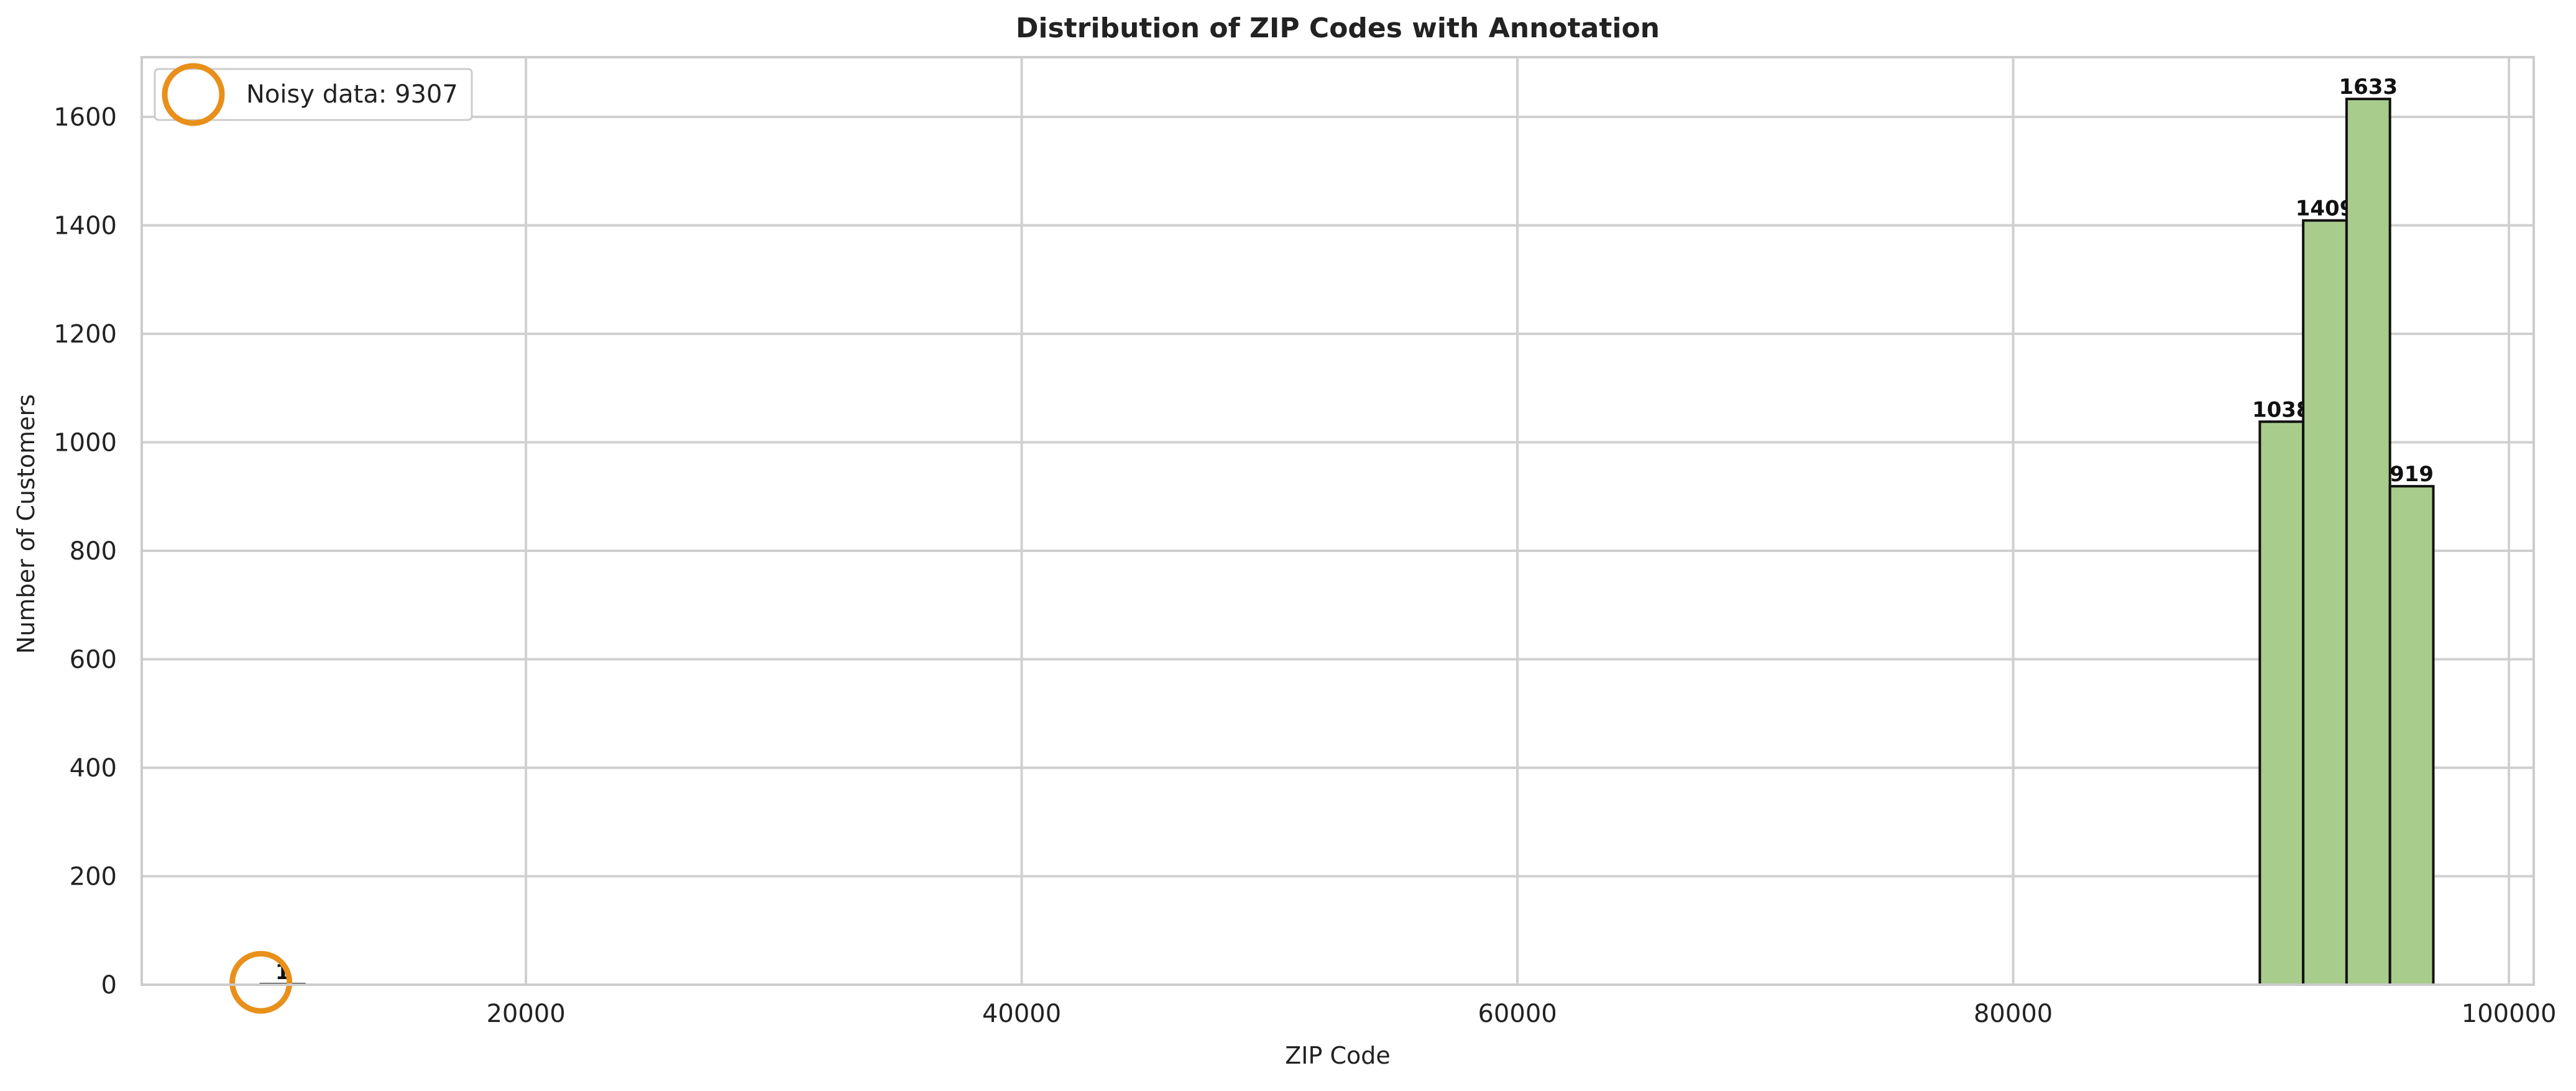  What do you see at coordinates (93, 551) in the screenshot?
I see `y-tick-label: 800` at bounding box center [93, 551].